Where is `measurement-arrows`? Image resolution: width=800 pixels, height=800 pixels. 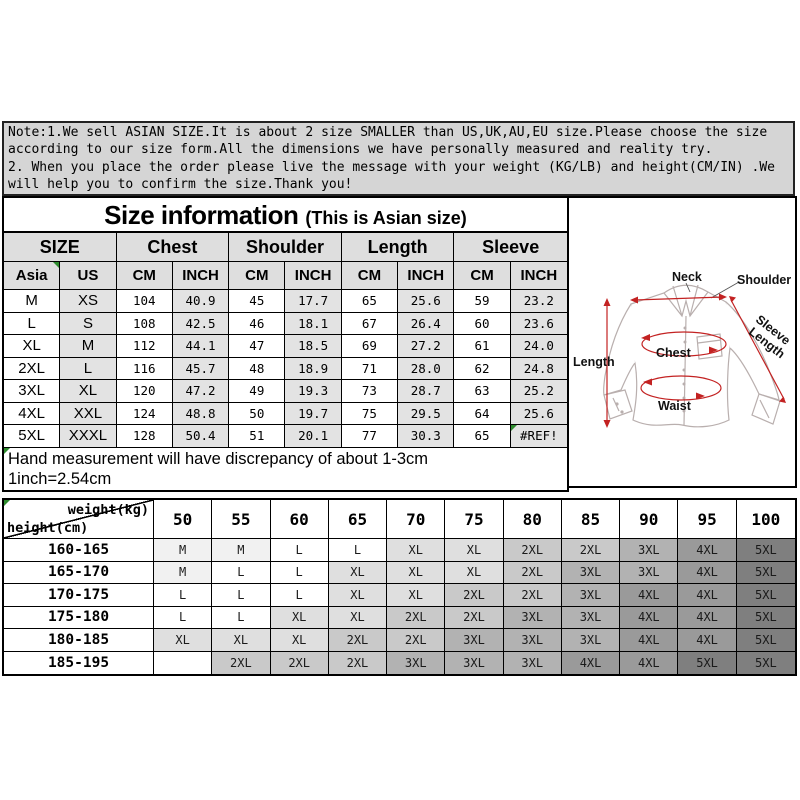
measurement-arrows is located at coordinates (695, 359).